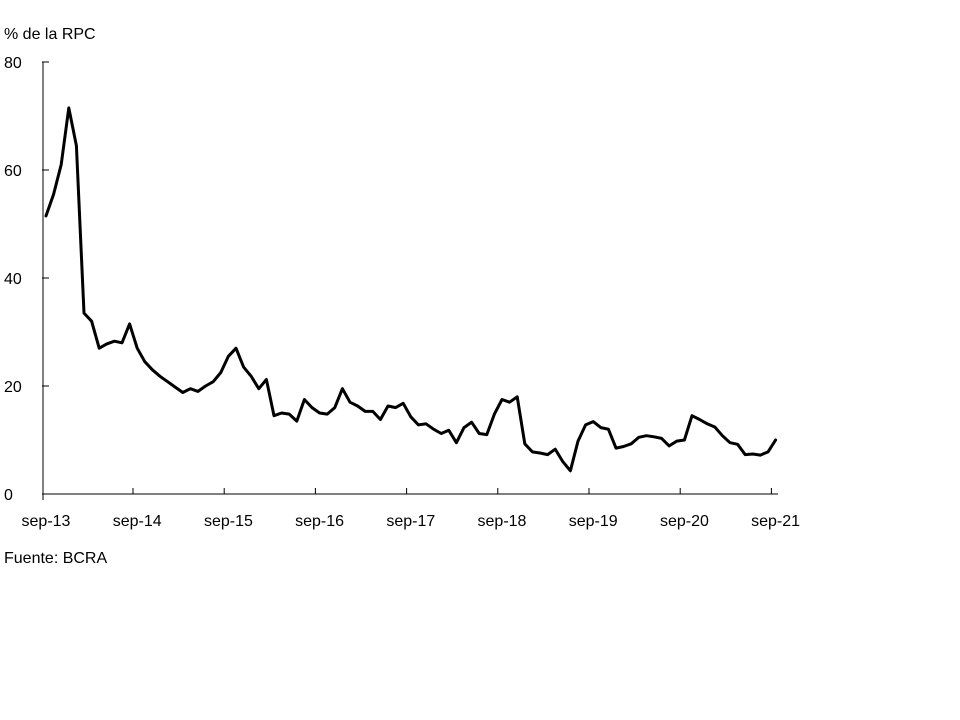 This screenshot has height=720, width=960. What do you see at coordinates (8, 495) in the screenshot?
I see `y-tick-label: 0` at bounding box center [8, 495].